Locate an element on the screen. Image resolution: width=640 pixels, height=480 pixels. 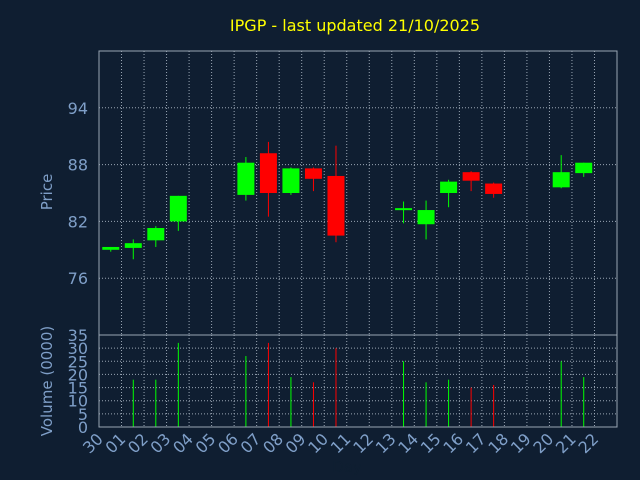
price-tick-label: 76 is located at coordinates (78, 278).